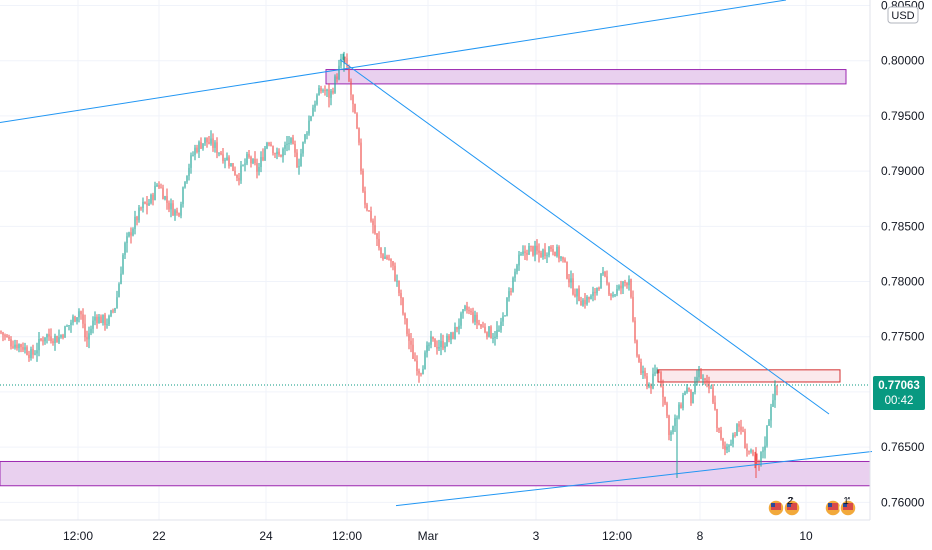  What do you see at coordinates (78, 536) in the screenshot?
I see `time-tick-label: 12:00` at bounding box center [78, 536].